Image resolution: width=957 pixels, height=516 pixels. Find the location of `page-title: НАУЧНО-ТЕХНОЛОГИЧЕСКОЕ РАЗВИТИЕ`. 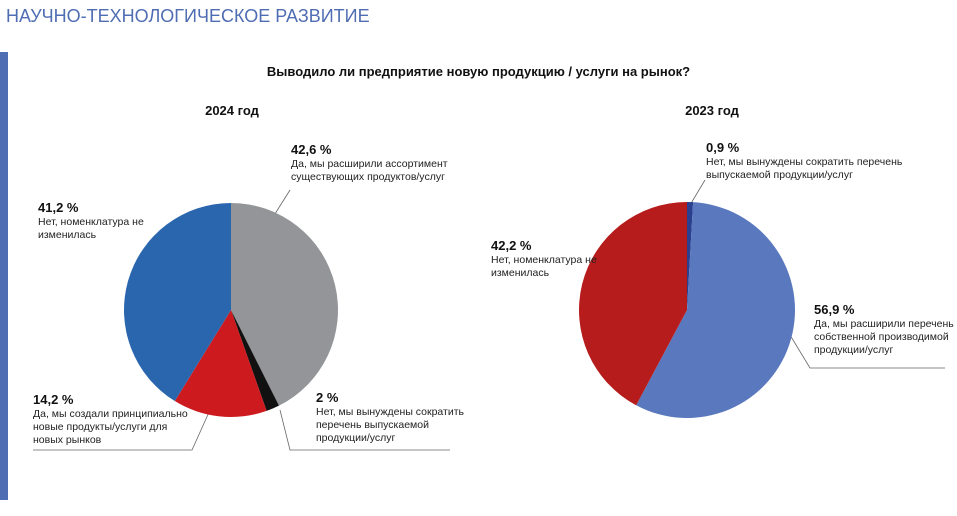

page-title: НАУЧНО-ТЕХНОЛОГИЧЕСКОЕ РАЗВИТИЕ is located at coordinates (188, 16).